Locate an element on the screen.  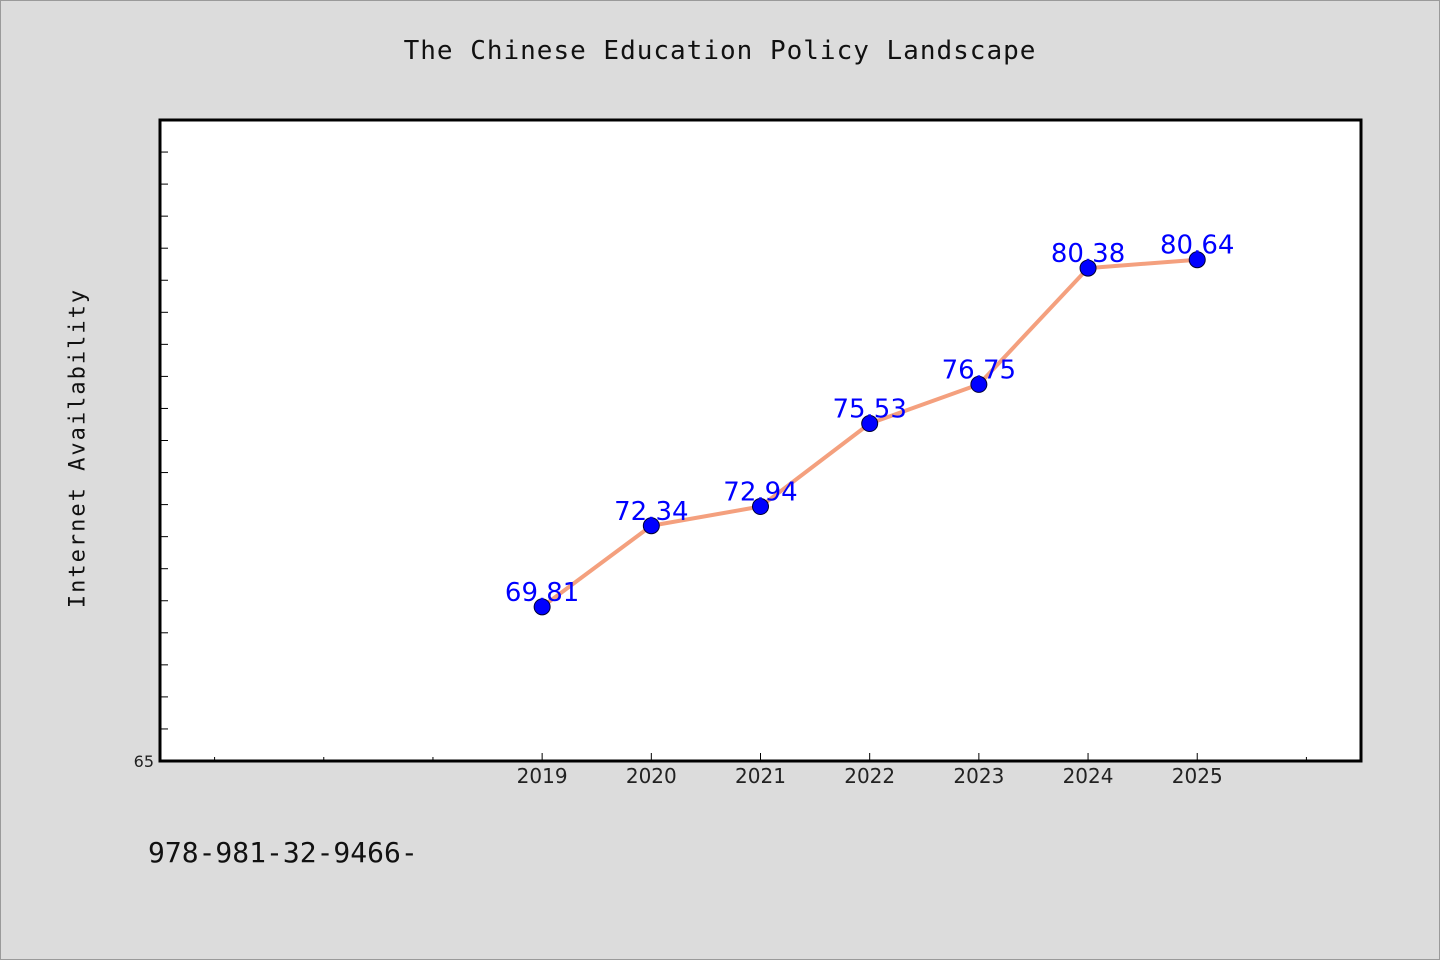
footer-text: 978-981-32-9466- is located at coordinates (283, 852).